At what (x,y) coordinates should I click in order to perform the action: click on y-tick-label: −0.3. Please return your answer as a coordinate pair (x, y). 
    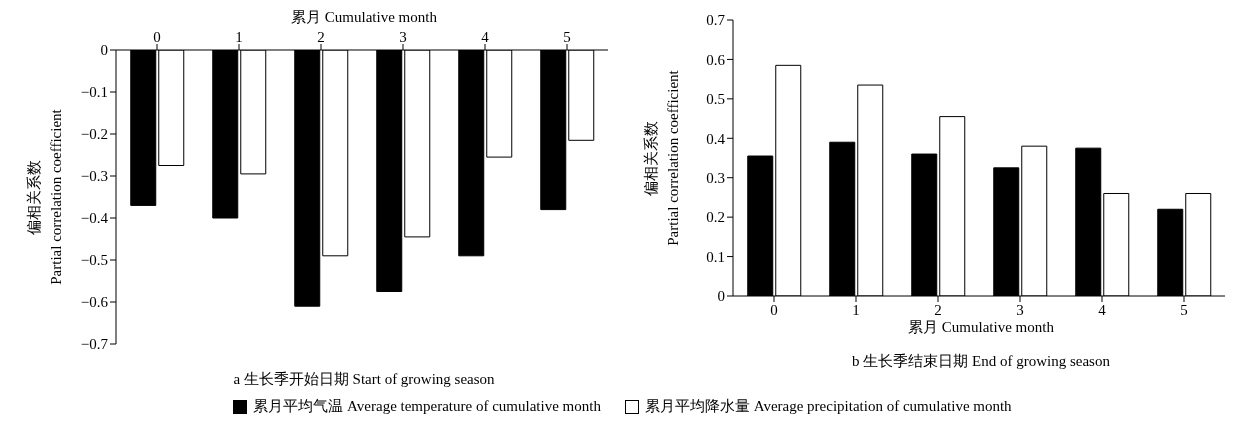
    Looking at the image, I should click on (94, 176).